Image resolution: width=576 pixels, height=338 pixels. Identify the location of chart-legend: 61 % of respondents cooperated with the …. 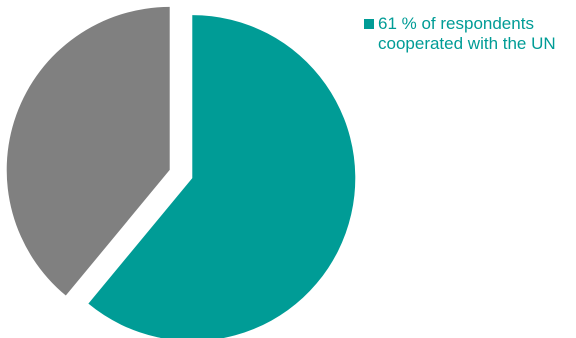
(467, 34).